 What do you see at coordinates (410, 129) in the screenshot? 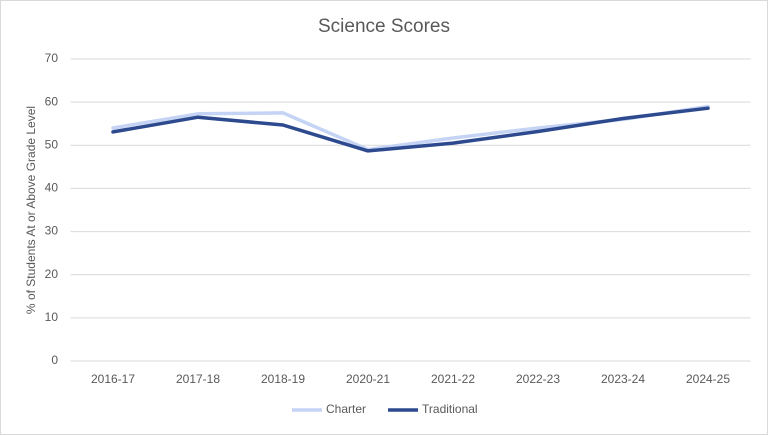
I see `line-series` at bounding box center [410, 129].